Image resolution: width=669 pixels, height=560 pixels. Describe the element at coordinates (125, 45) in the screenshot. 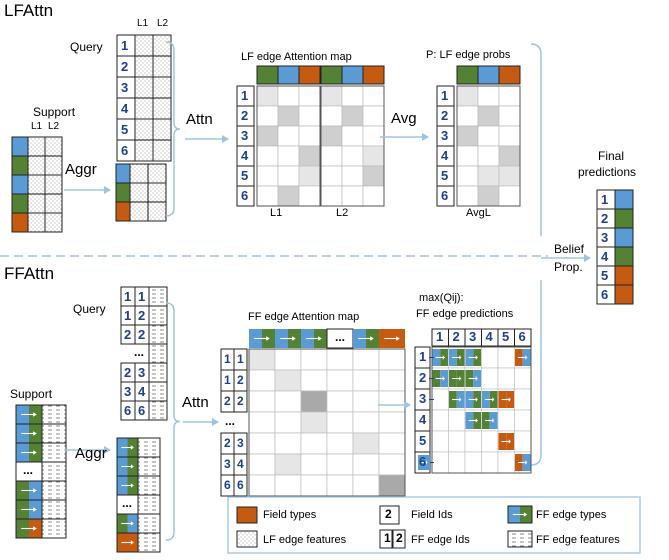

I see `lf-query-id: 1` at that location.